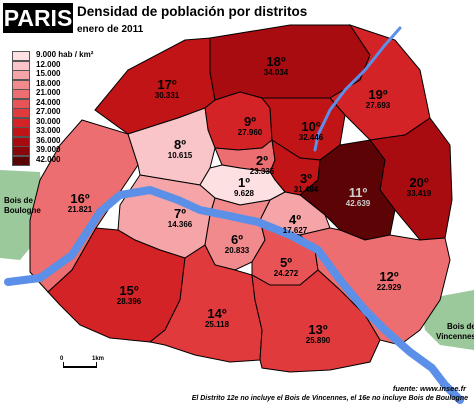 This screenshot has height=407, width=474. What do you see at coordinates (217, 324) in the screenshot?
I see `district-density: 25.118` at bounding box center [217, 324].